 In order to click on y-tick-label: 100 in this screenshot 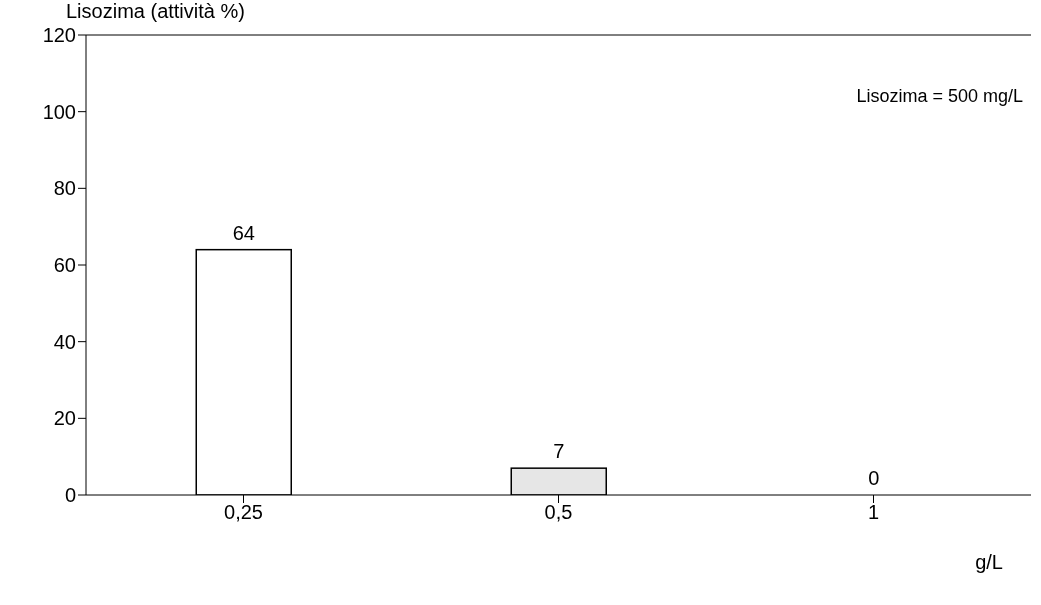, I will do `click(59, 111)`.